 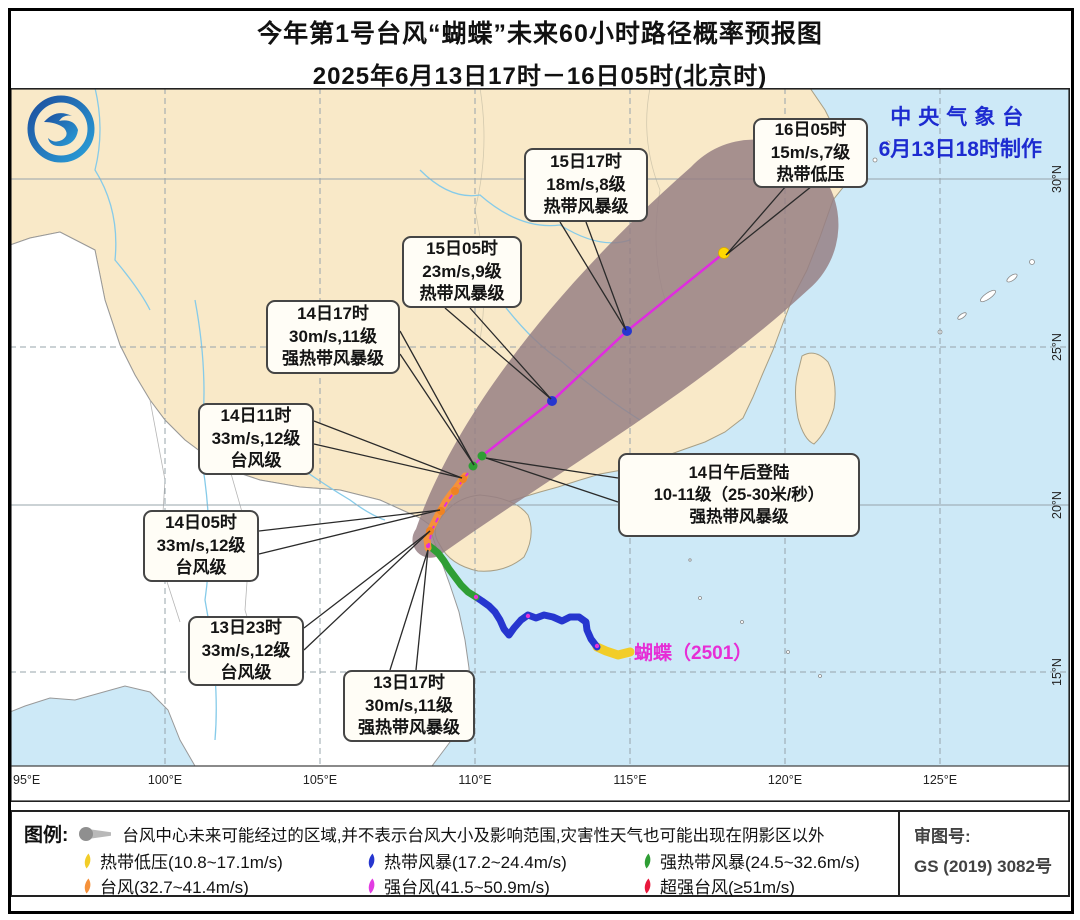 I want to click on callout-time: 13日17时, so click(x=409, y=682).